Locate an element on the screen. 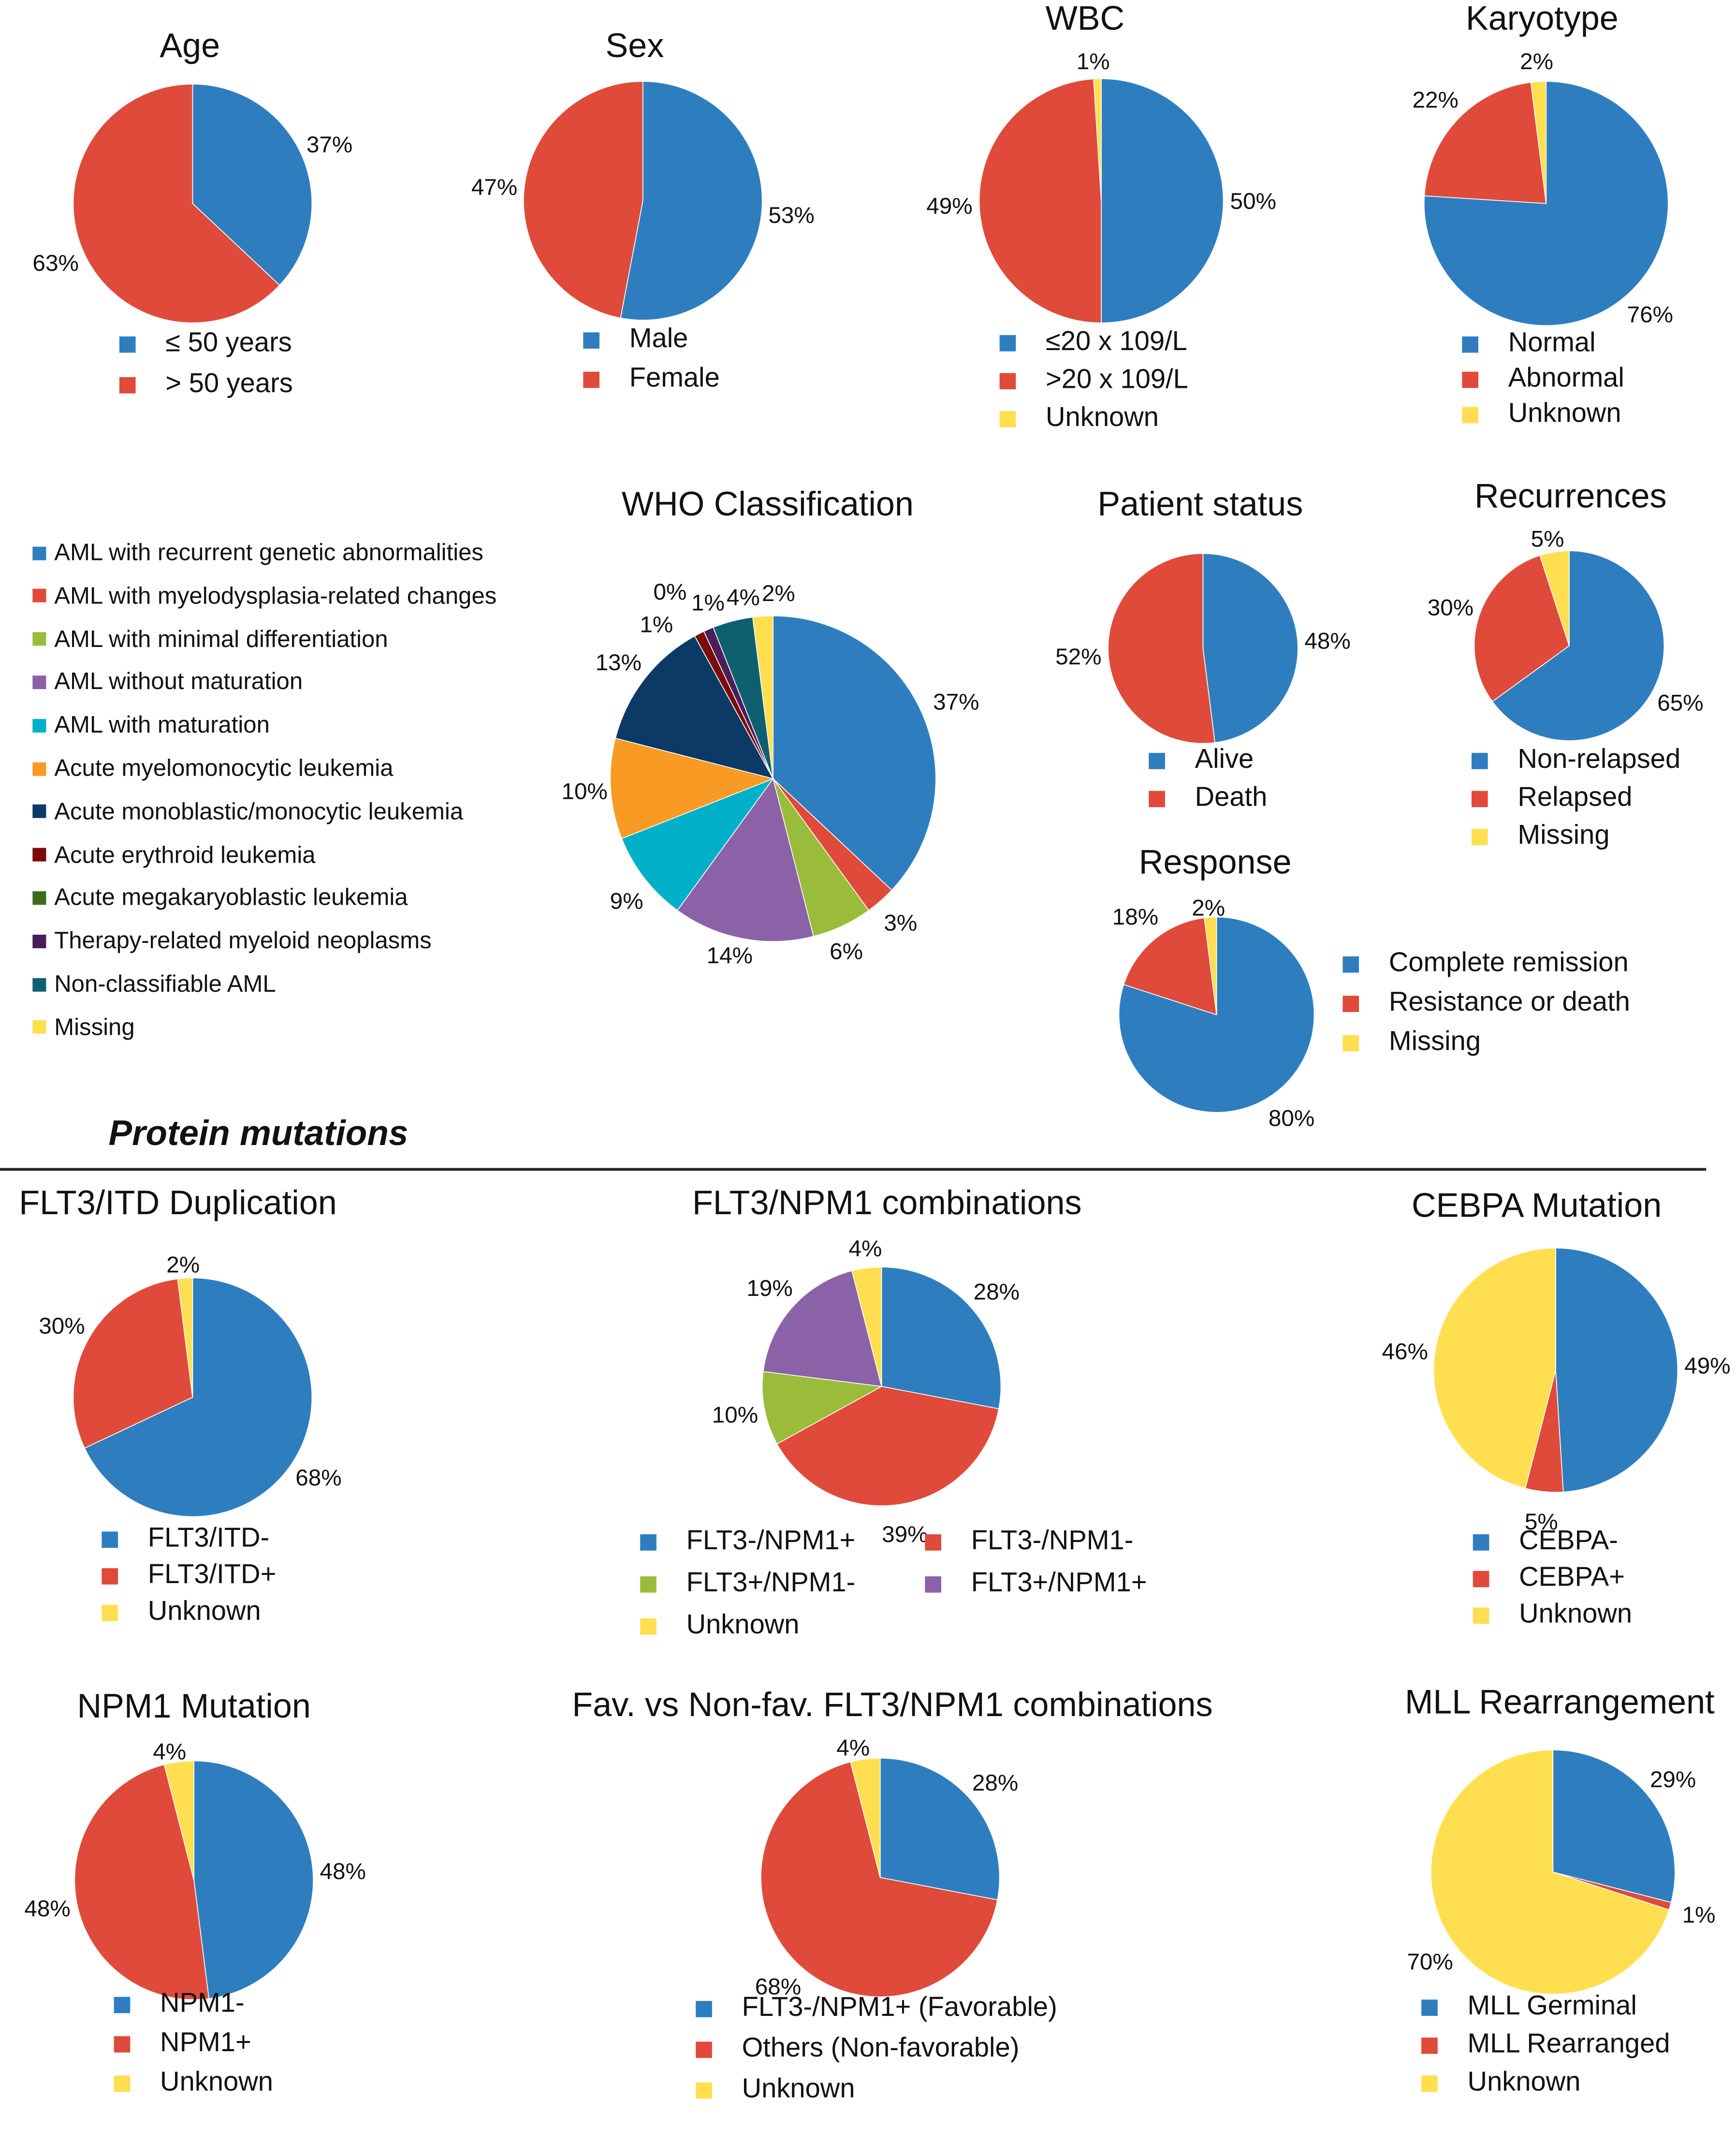 The height and width of the screenshot is (2130, 1736). who-classification-legend-item: AML with recurrent genetic abnormalities is located at coordinates (257, 553).